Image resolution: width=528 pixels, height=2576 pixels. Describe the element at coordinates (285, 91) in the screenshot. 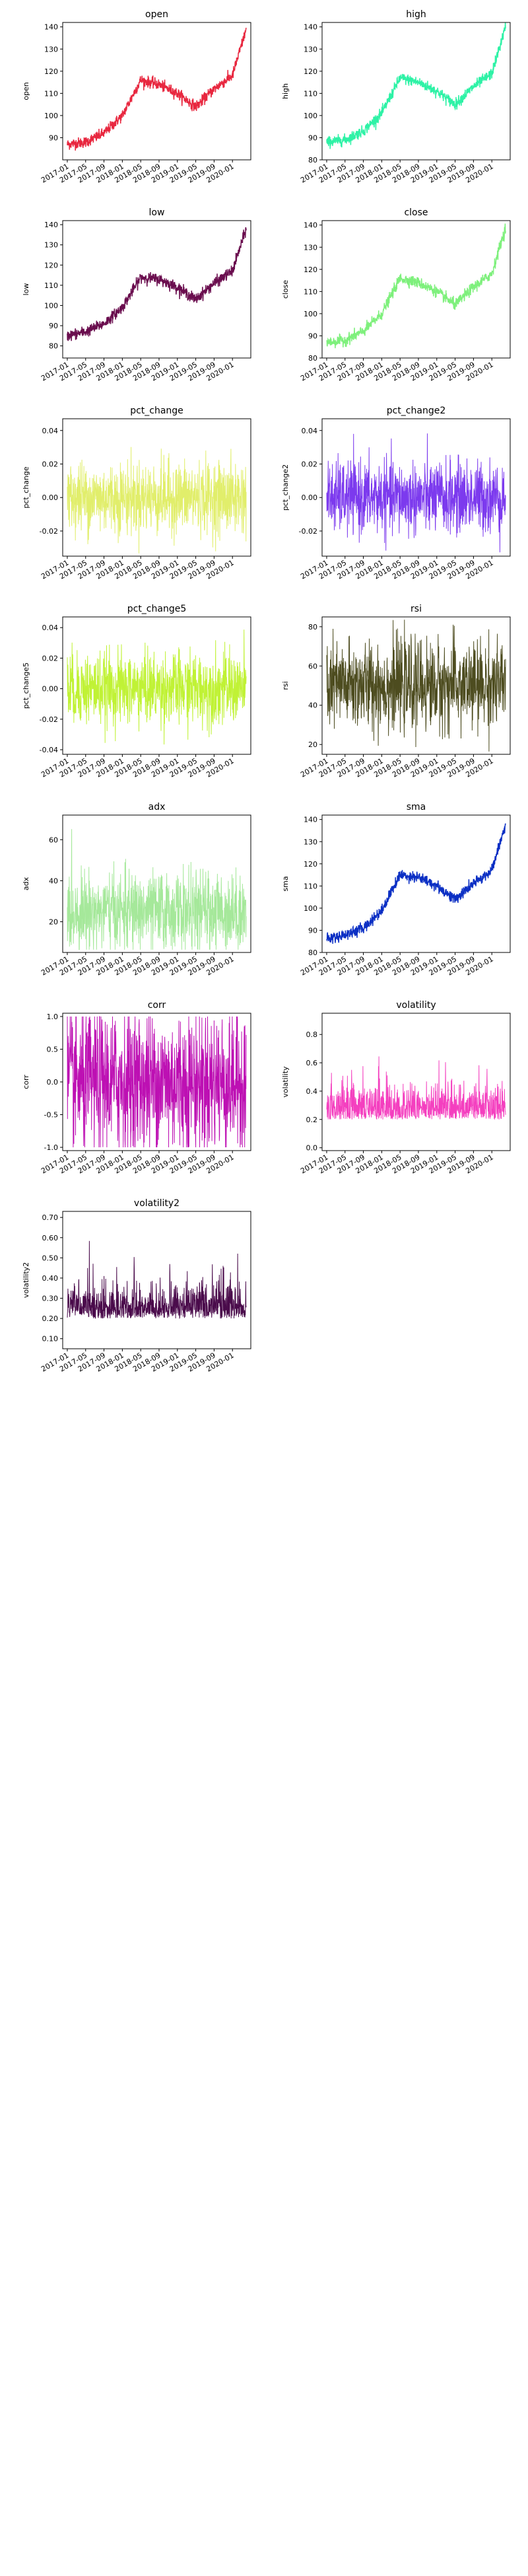

I see `y-axis-label: high` at that location.